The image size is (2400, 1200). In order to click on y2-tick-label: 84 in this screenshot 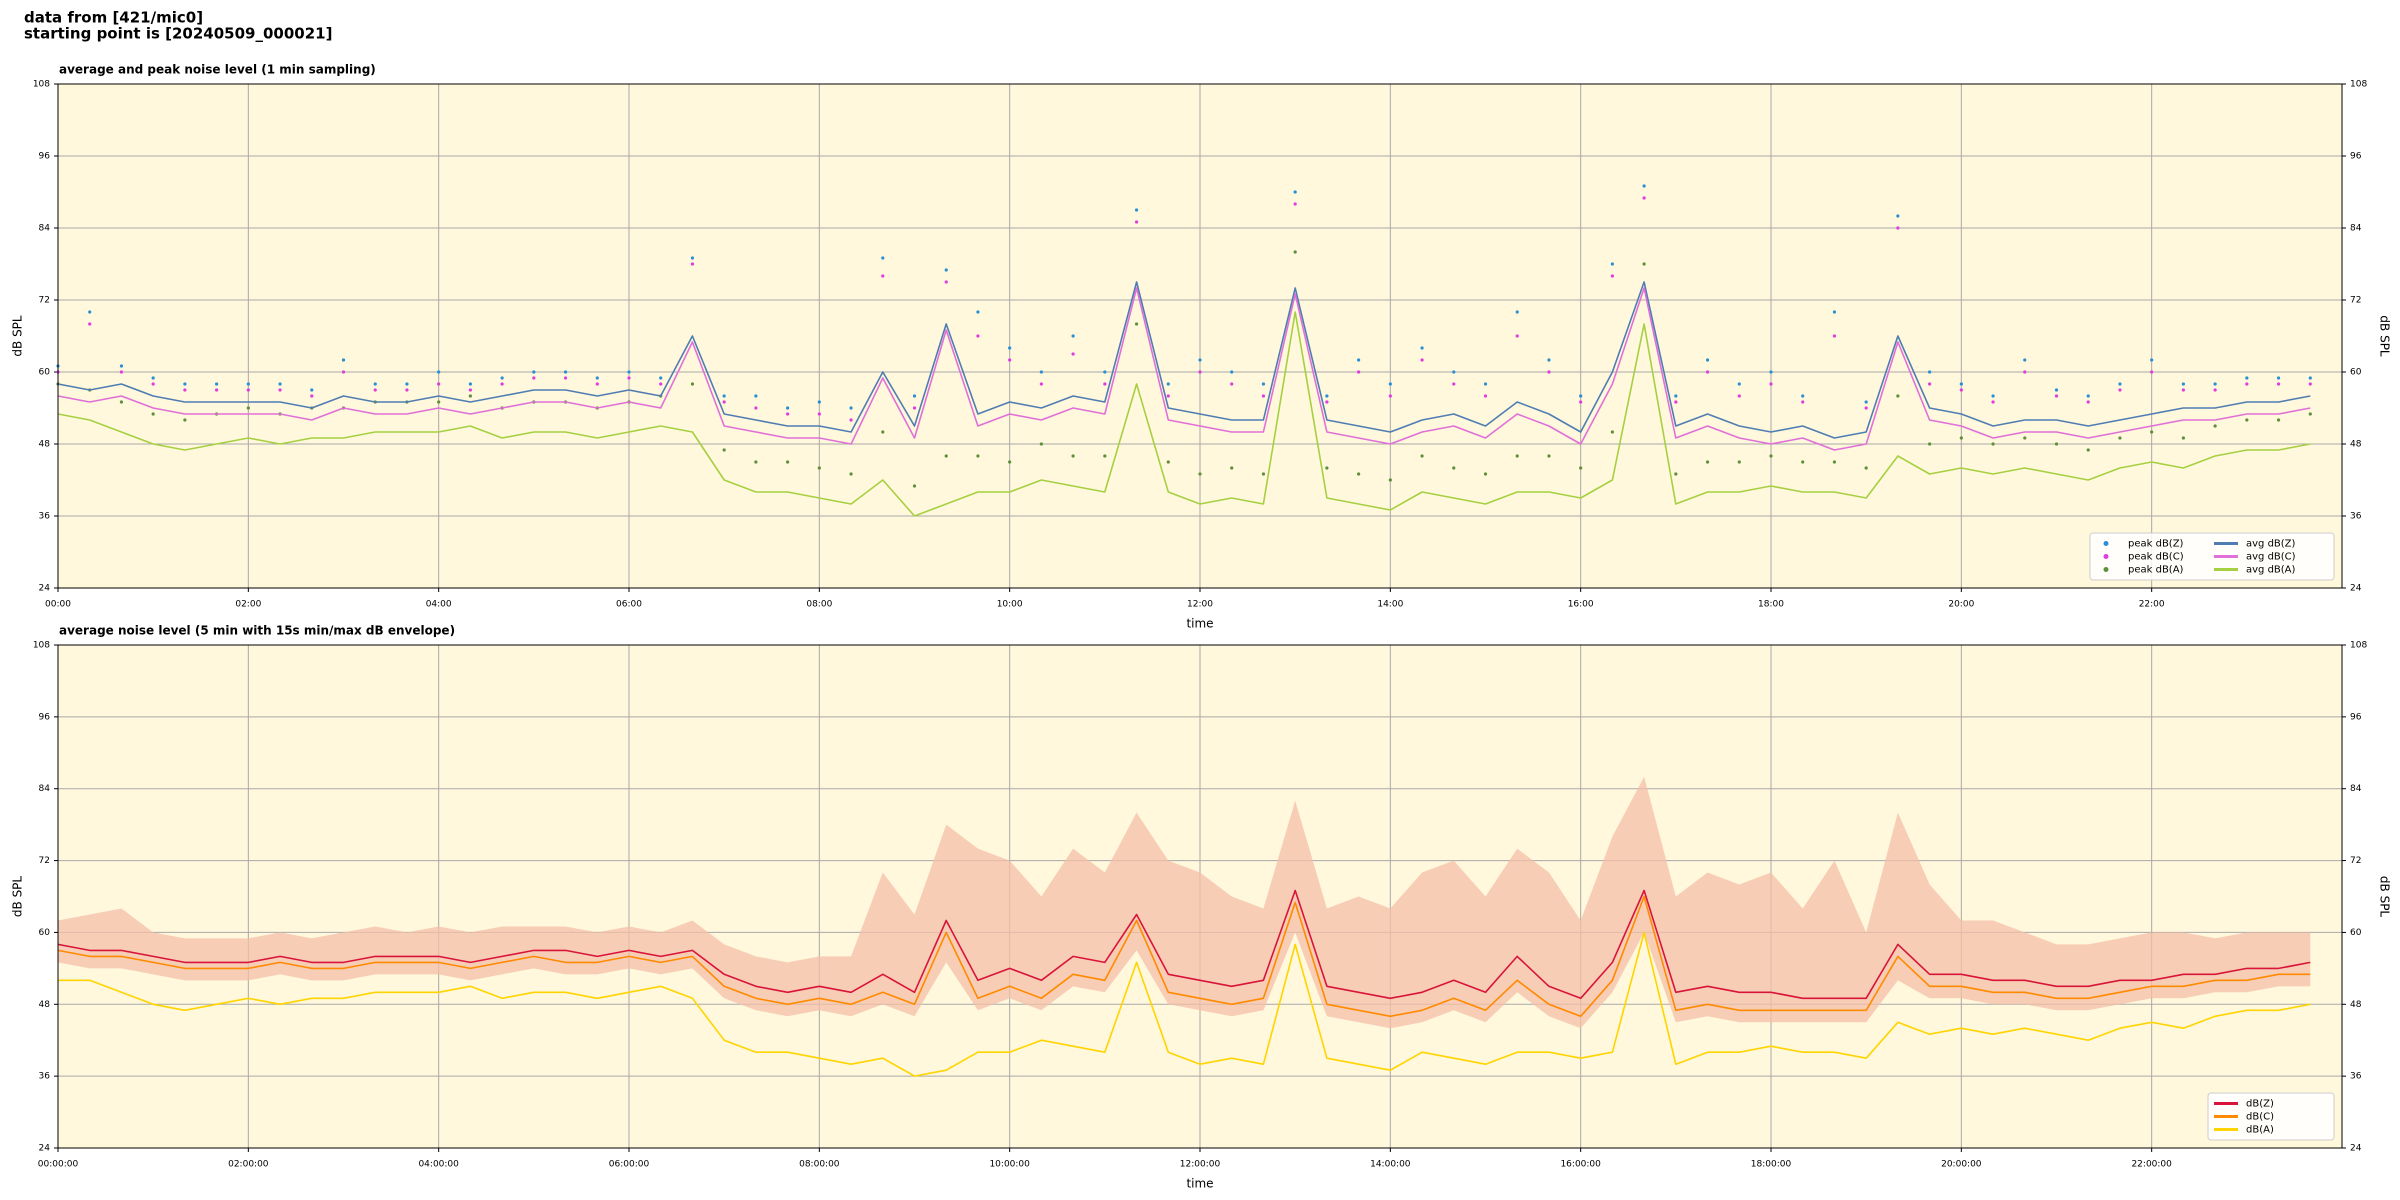, I will do `click(2356, 229)`.